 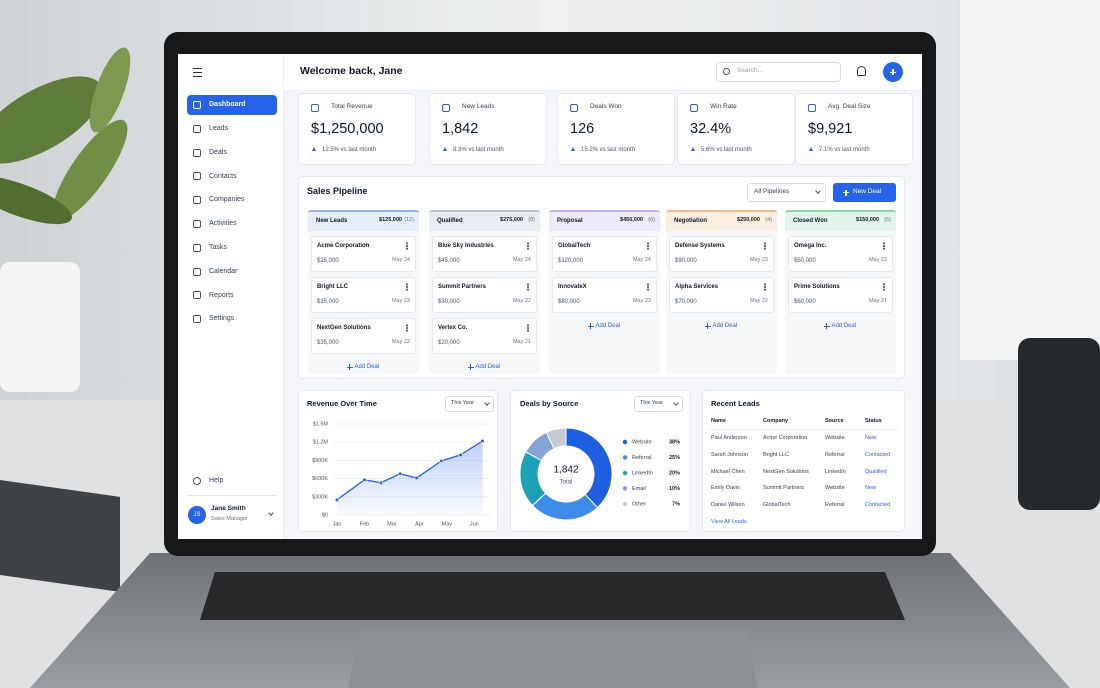 What do you see at coordinates (390, 219) in the screenshot?
I see `stage-total: $125,000` at bounding box center [390, 219].